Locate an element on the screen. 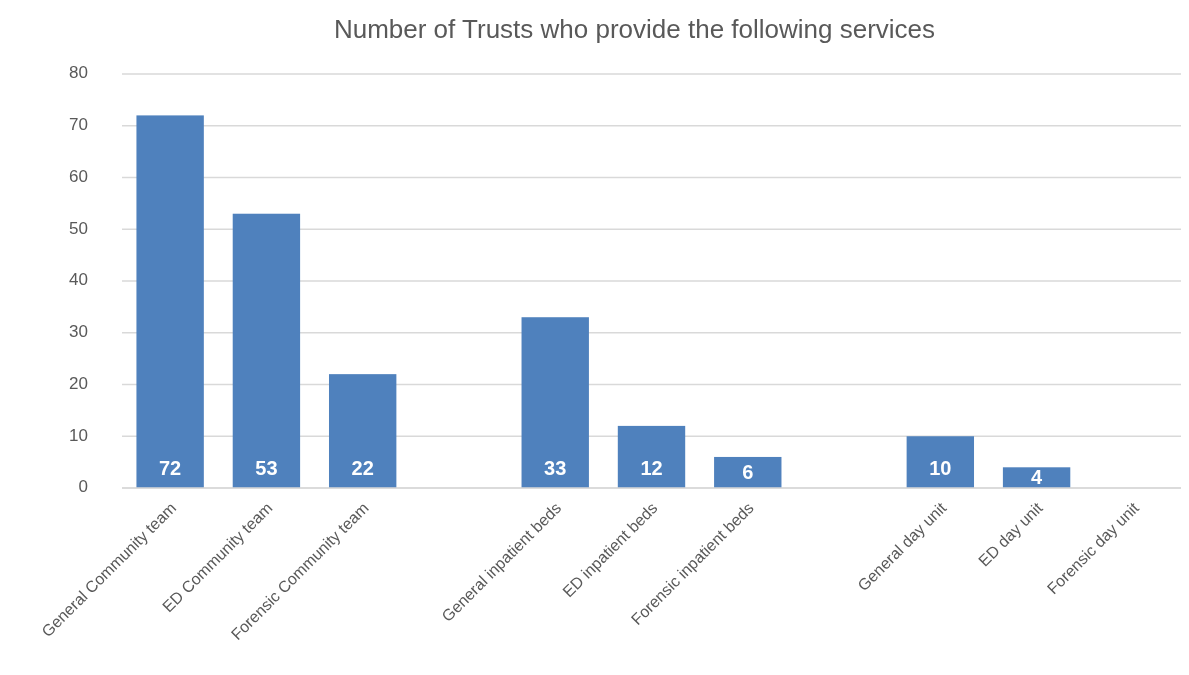 Image resolution: width=1189 pixels, height=675 pixels. chart-title: Number of Trusts who provide the following services is located at coordinates (634, 29).